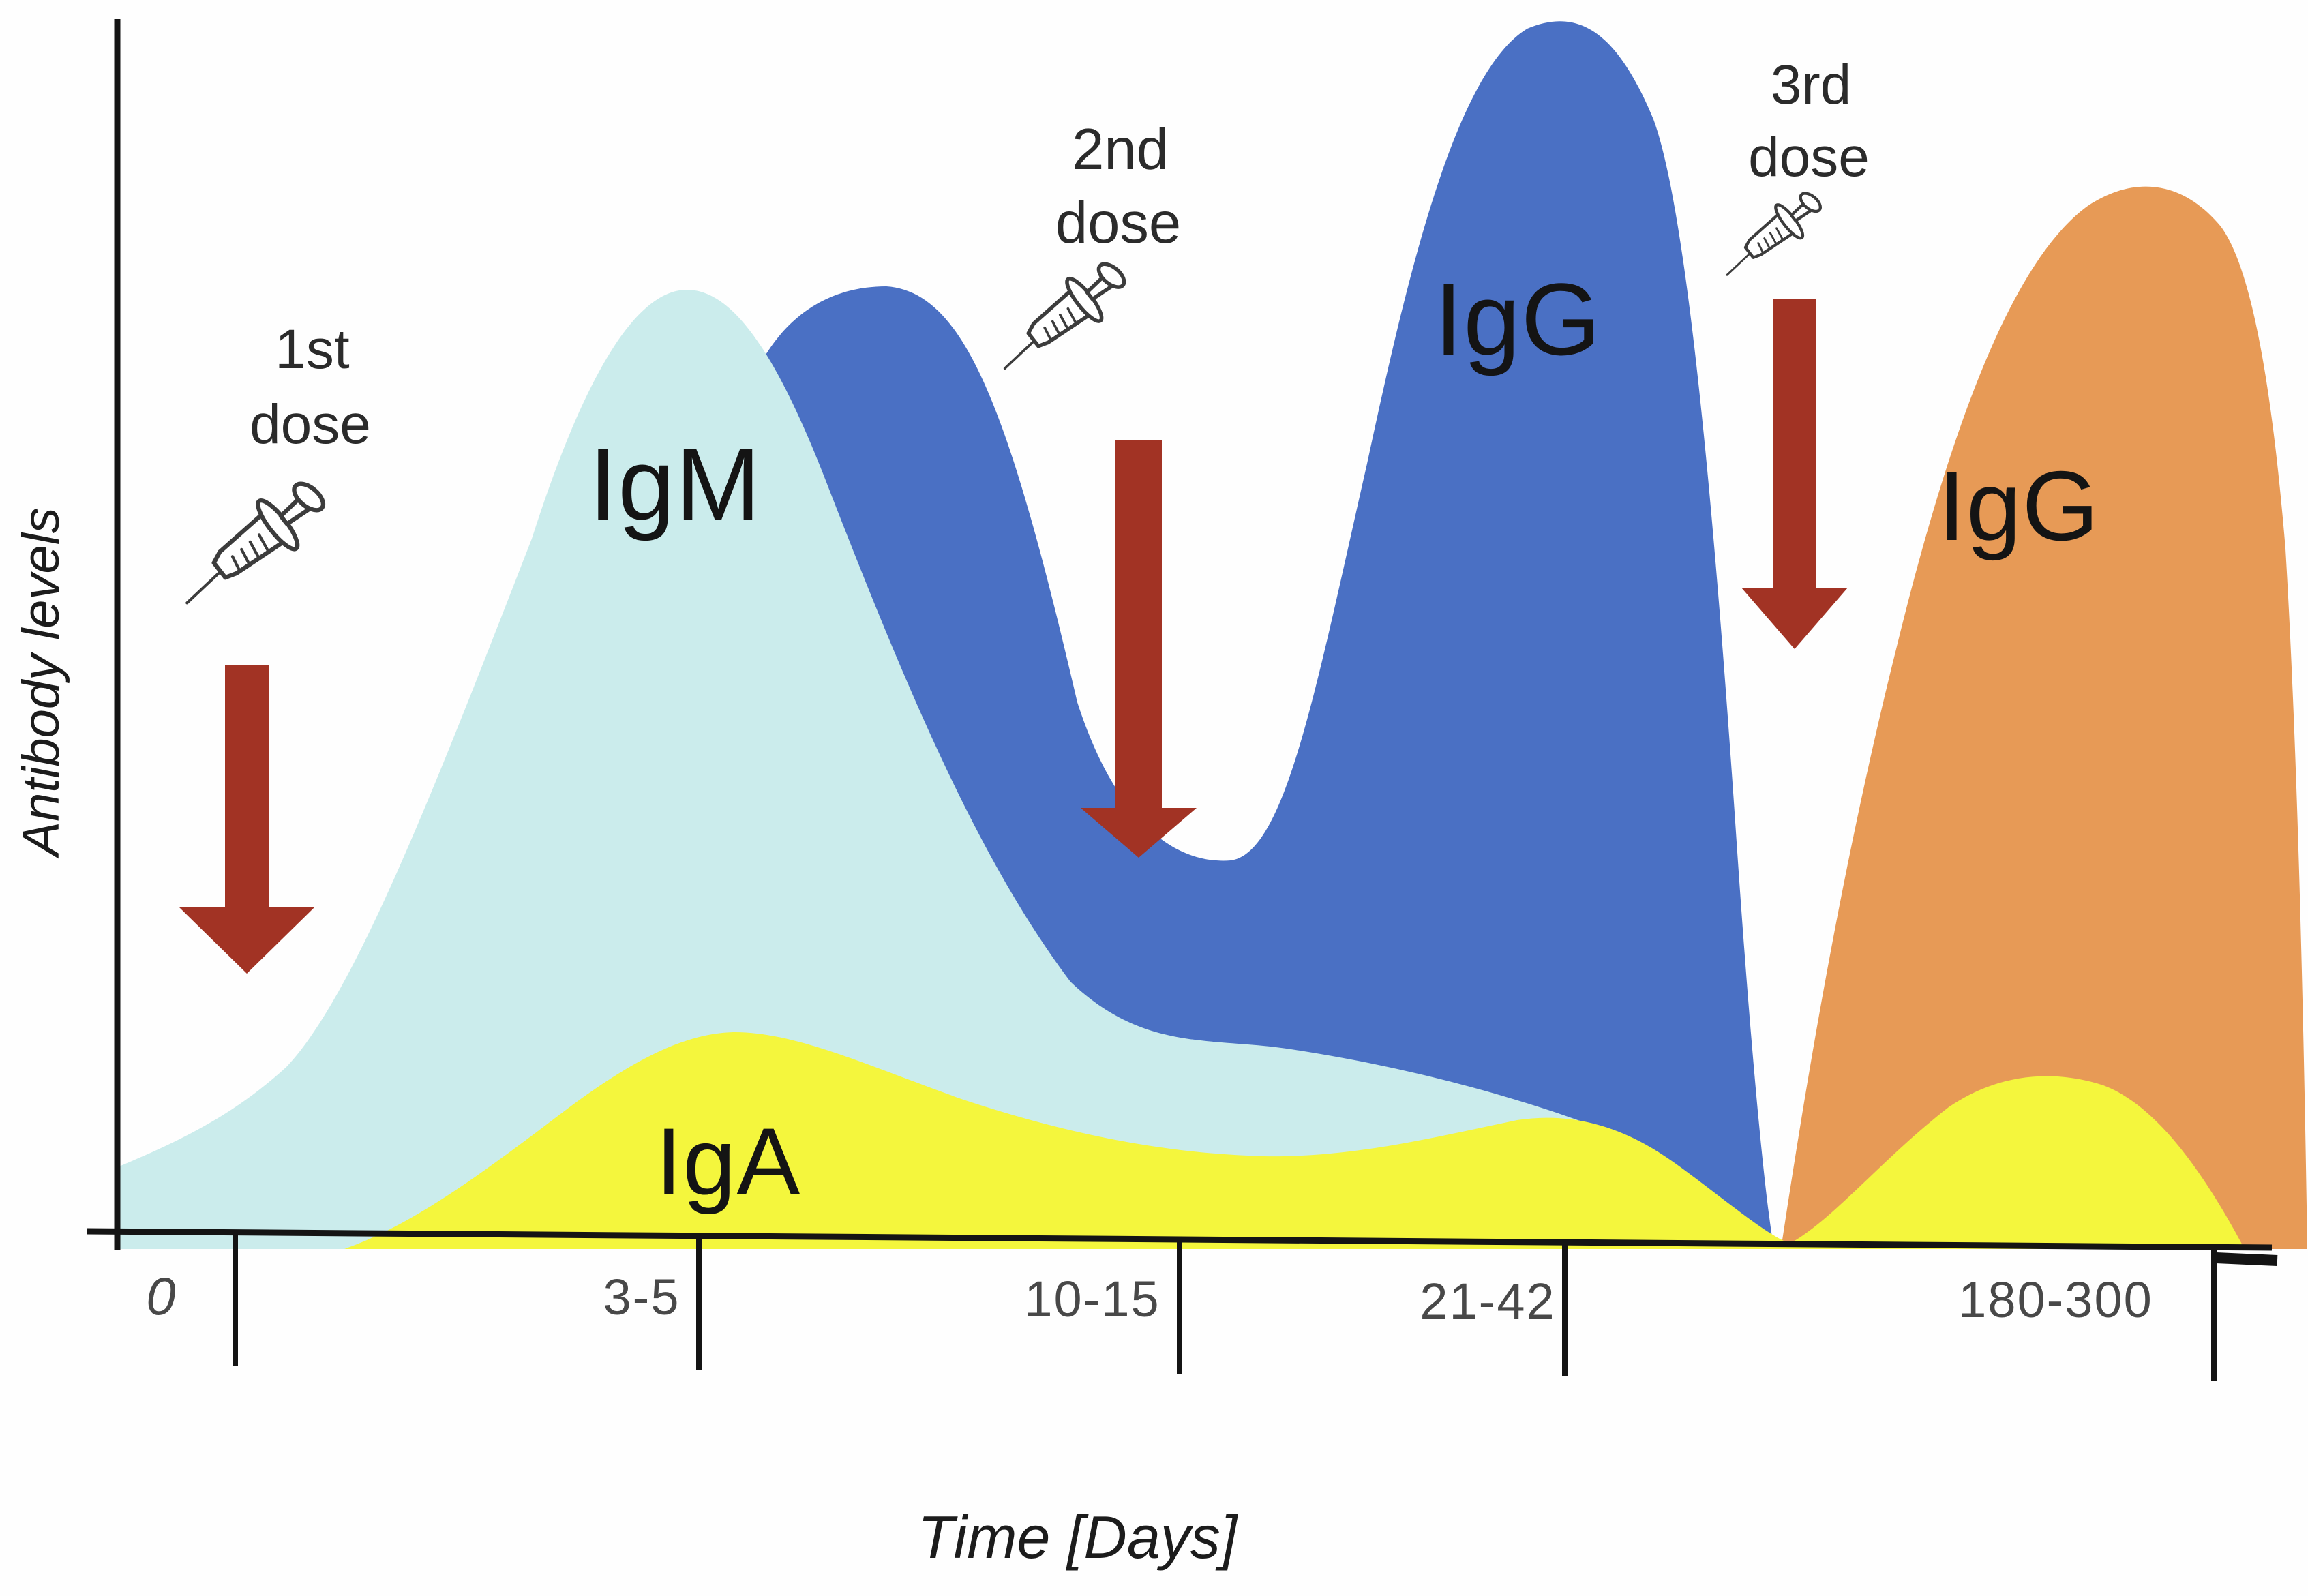  Describe the element at coordinates (1118, 223) in the screenshot. I see `dose2-label-line2: dose` at that location.